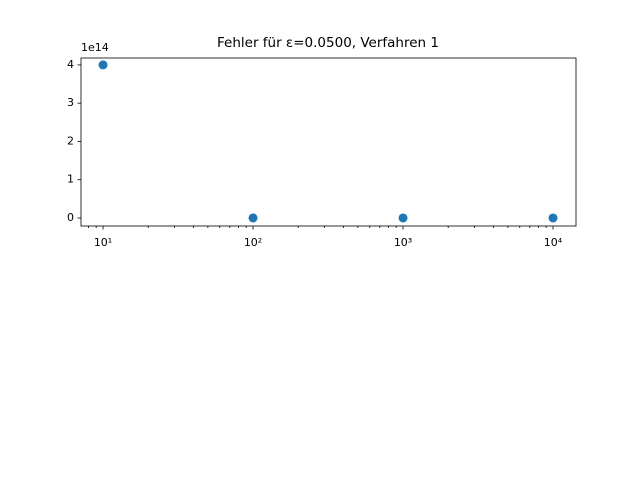 The image size is (640, 480). I want to click on x-tick-label: 10⁴, so click(553, 242).